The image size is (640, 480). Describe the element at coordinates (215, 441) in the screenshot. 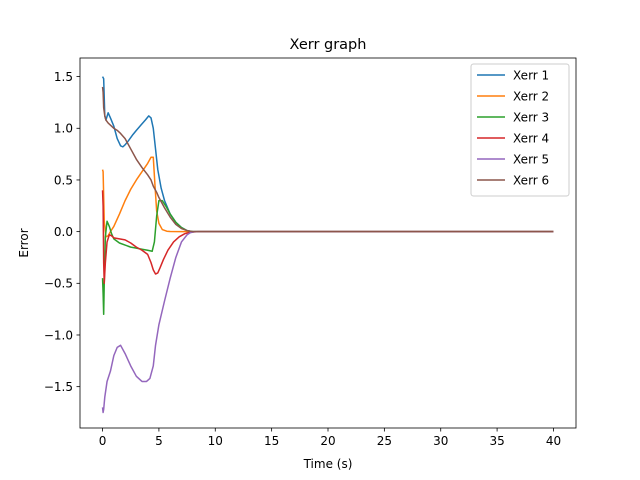

I see `x-tick-label: 10` at that location.